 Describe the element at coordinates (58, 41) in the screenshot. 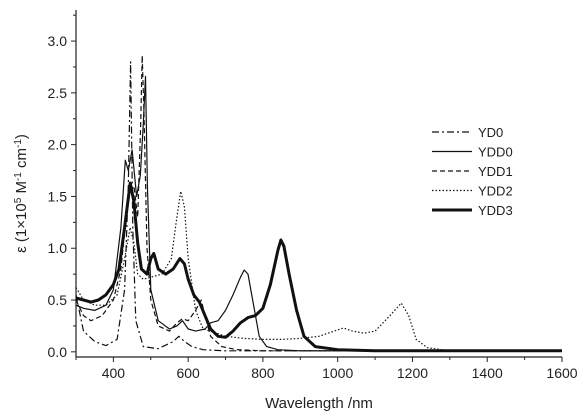

I see `y-tick-label: 3.0` at that location.